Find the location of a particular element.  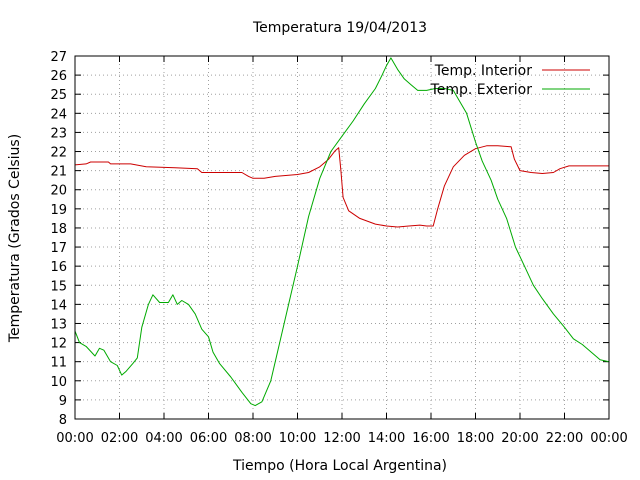

x-tick-label: 18:00 is located at coordinates (475, 438).